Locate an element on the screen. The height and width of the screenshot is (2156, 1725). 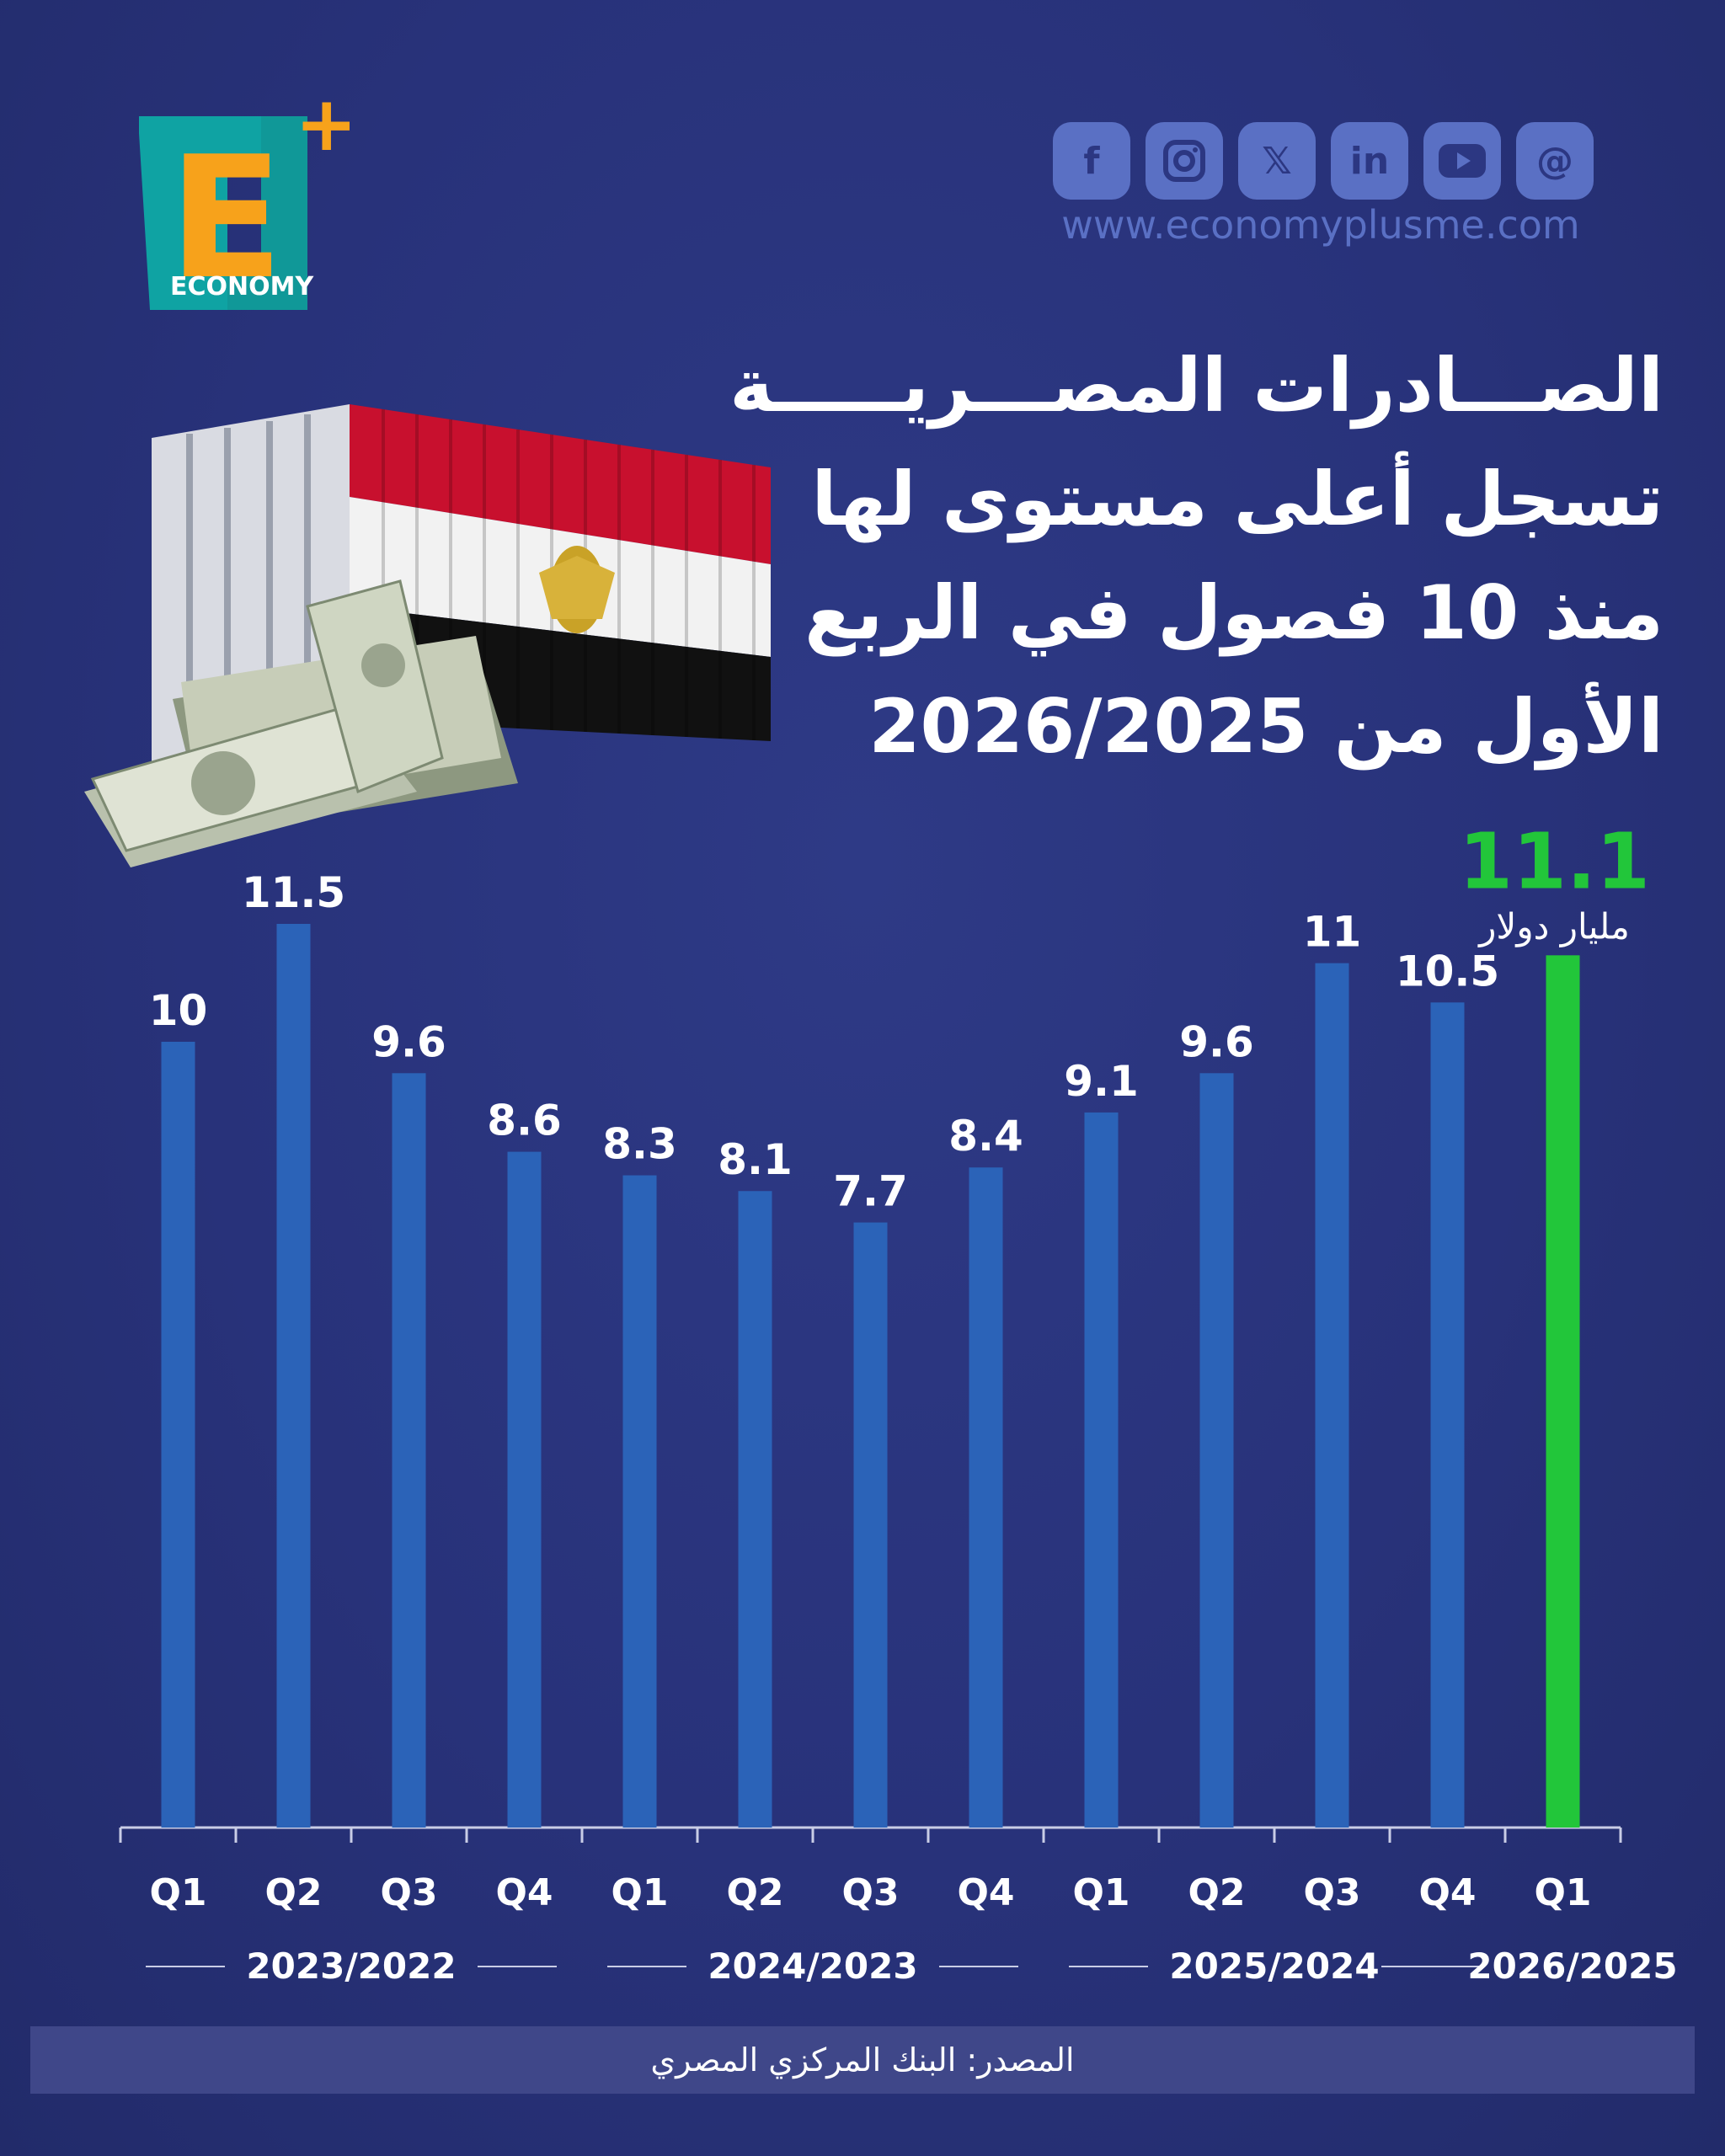
container-money-illustration is located at coordinates (427, 635).